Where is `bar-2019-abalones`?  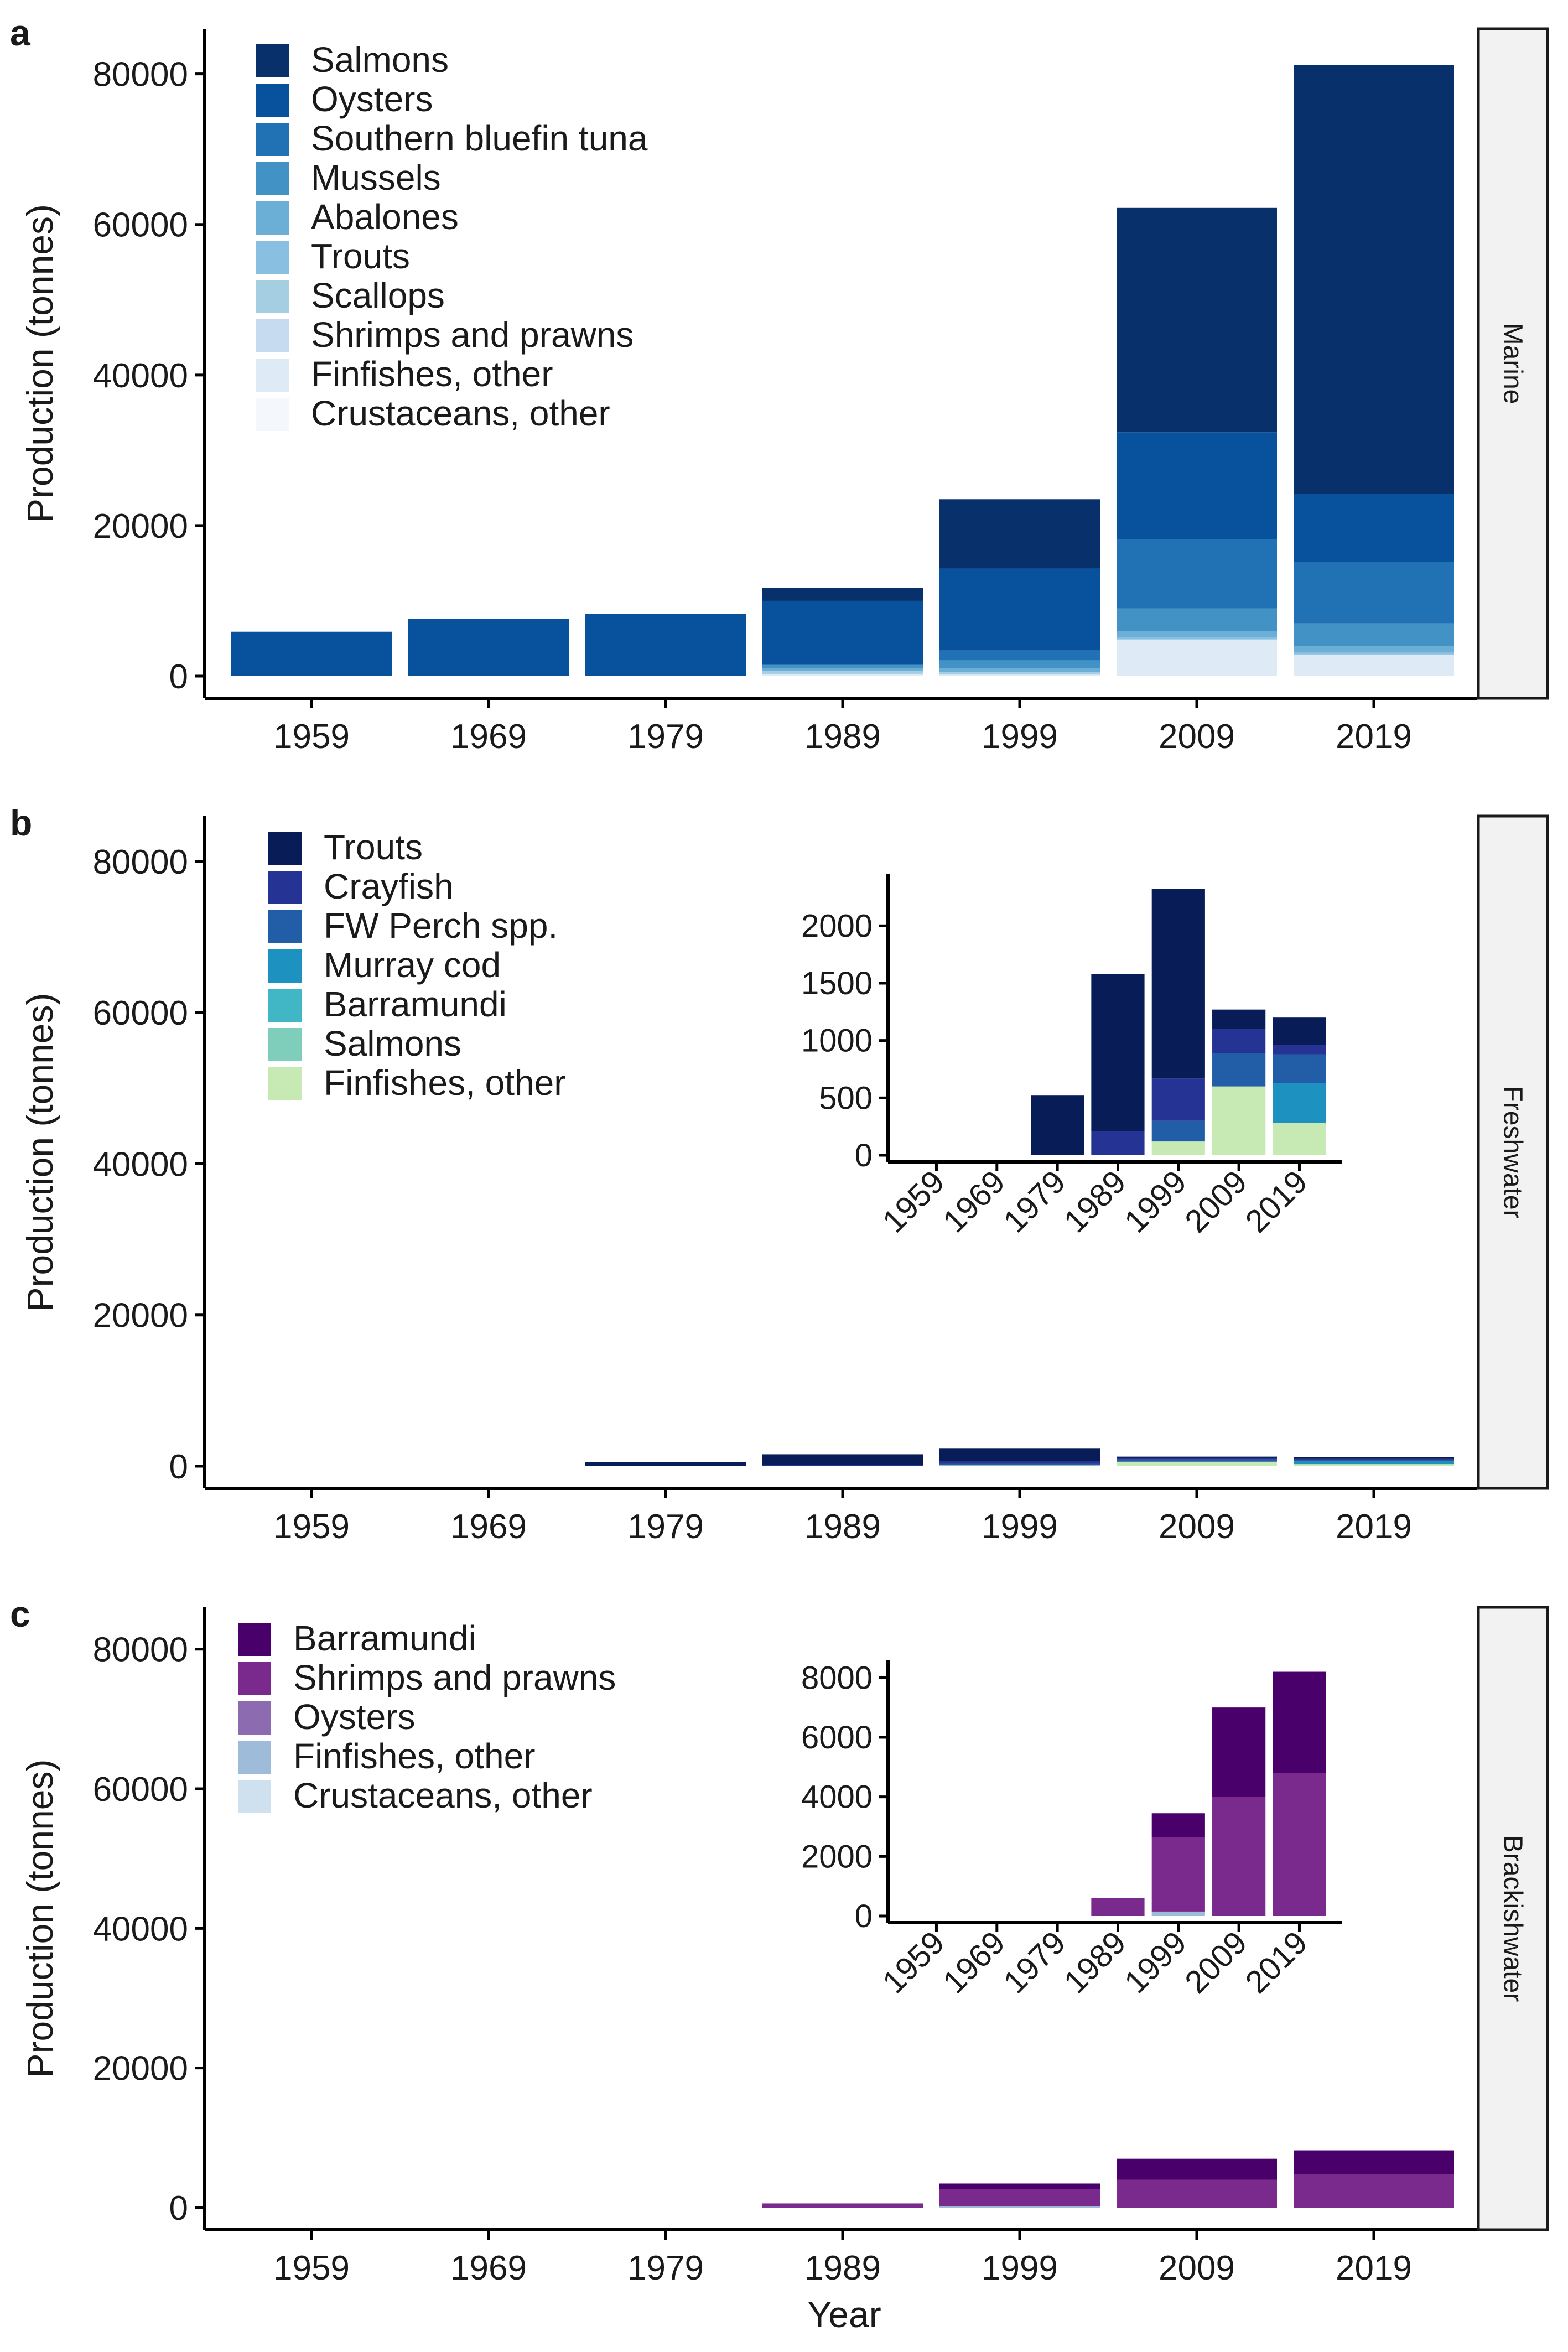 bar-2019-abalones is located at coordinates (1374, 649).